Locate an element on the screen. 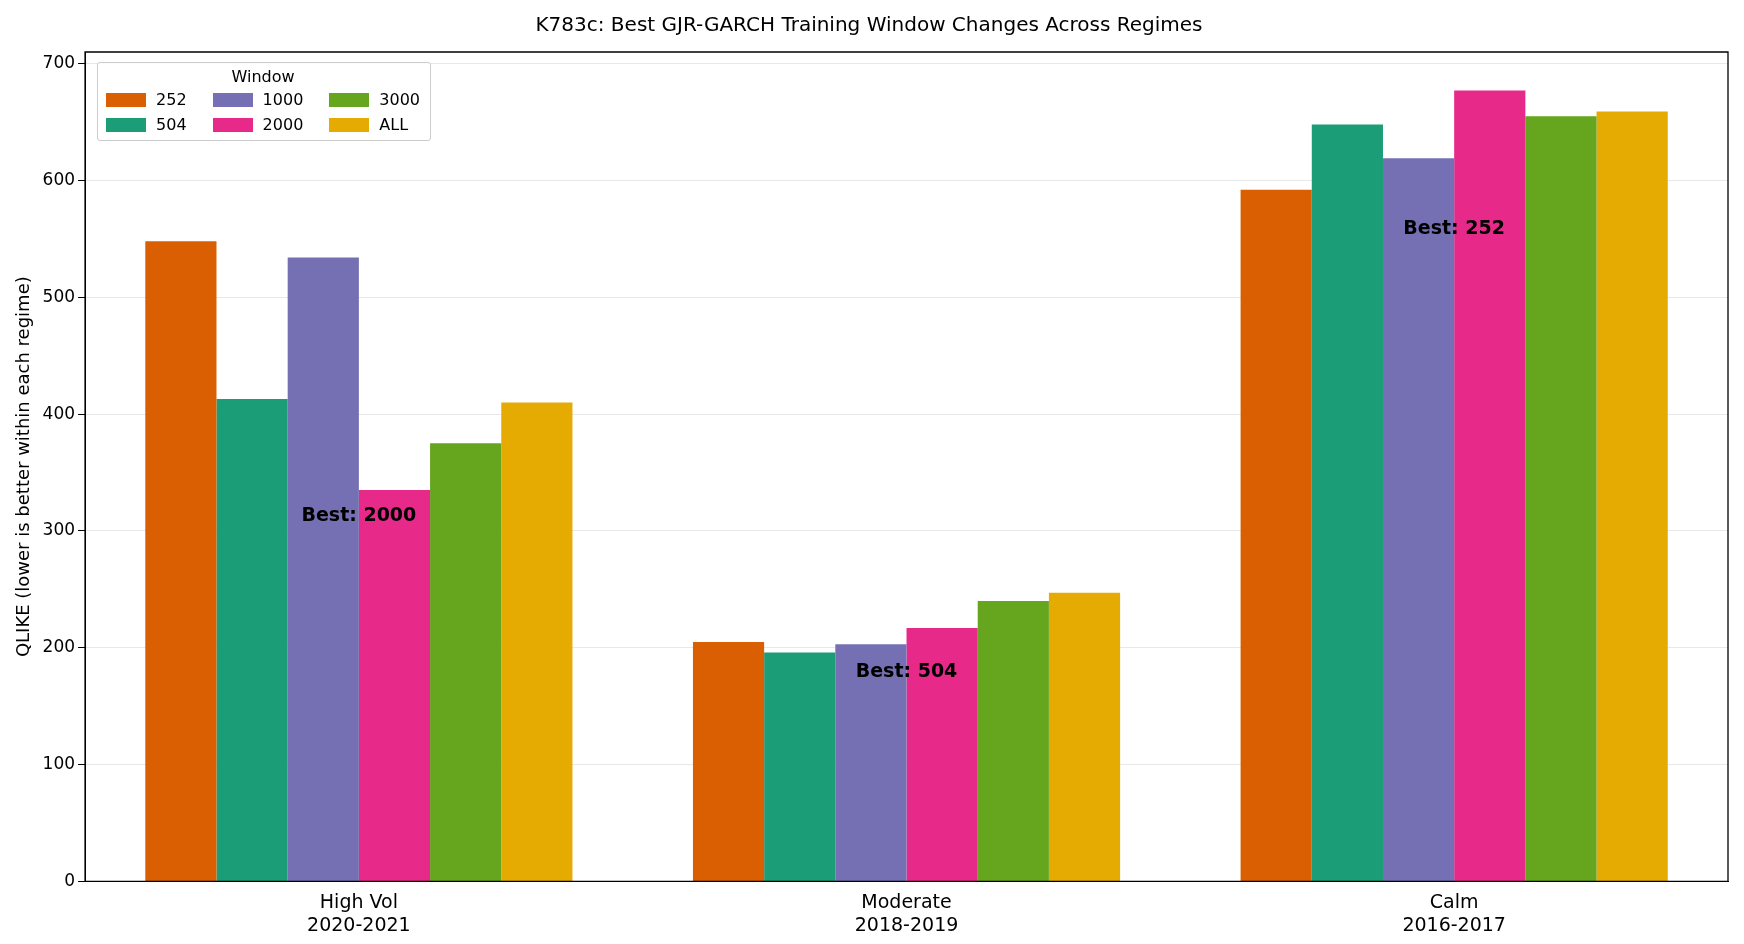 Image resolution: width=1744 pixels, height=944 pixels. legend-label: 3000 is located at coordinates (400, 99).